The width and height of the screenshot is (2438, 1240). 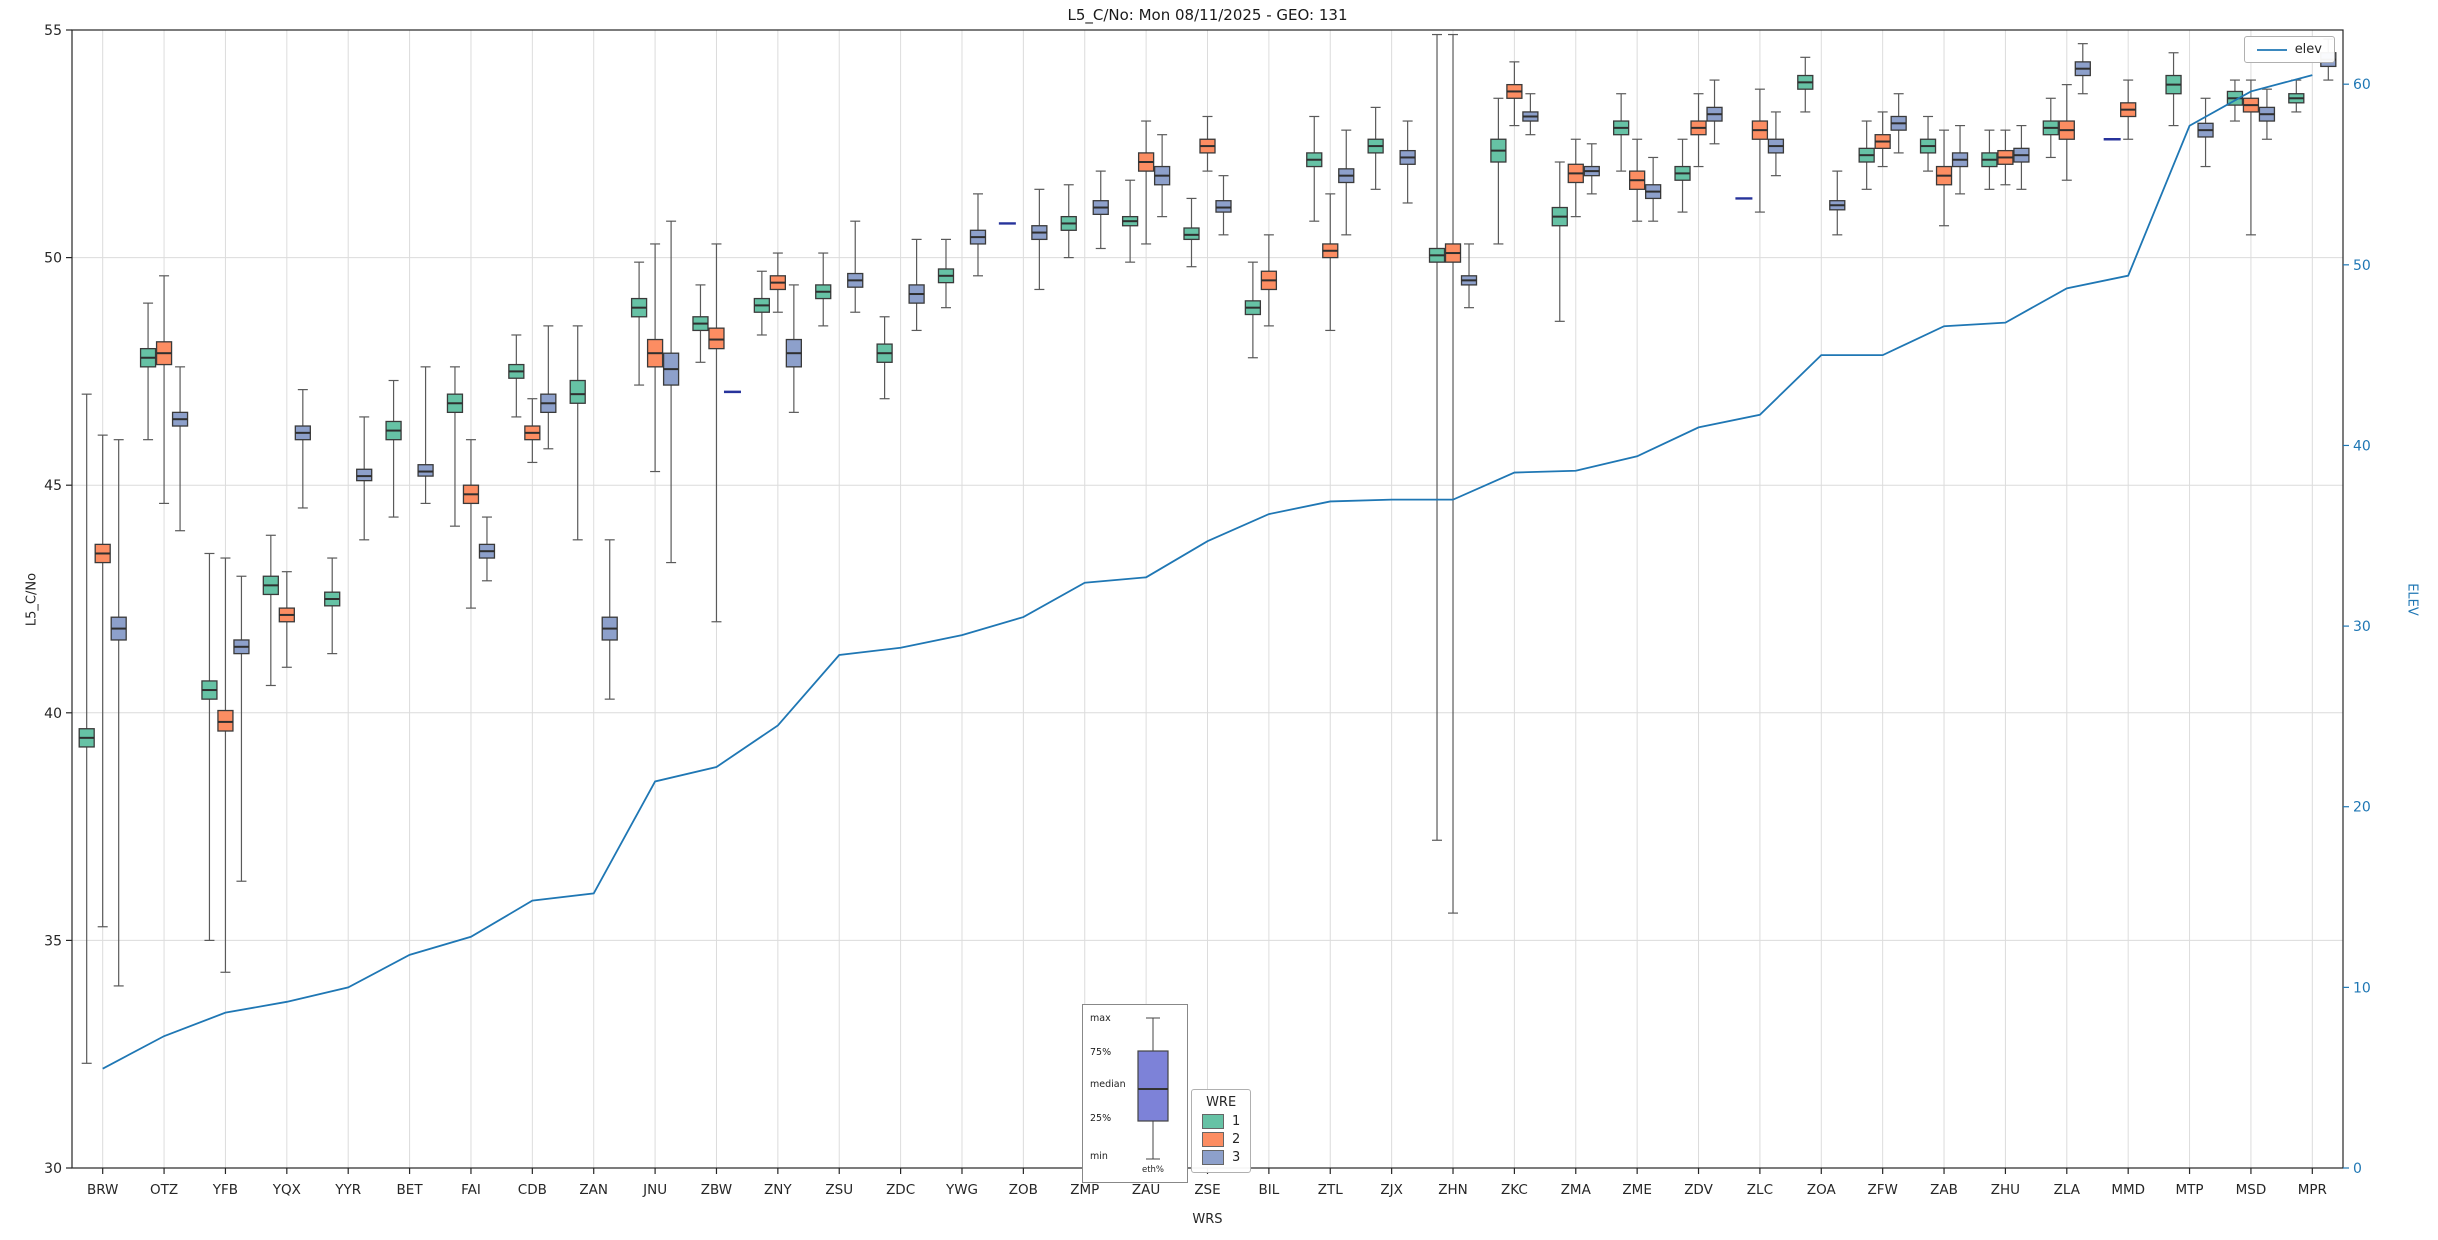 What do you see at coordinates (961, 1190) in the screenshot?
I see `svg-text: YWG` at bounding box center [961, 1190].